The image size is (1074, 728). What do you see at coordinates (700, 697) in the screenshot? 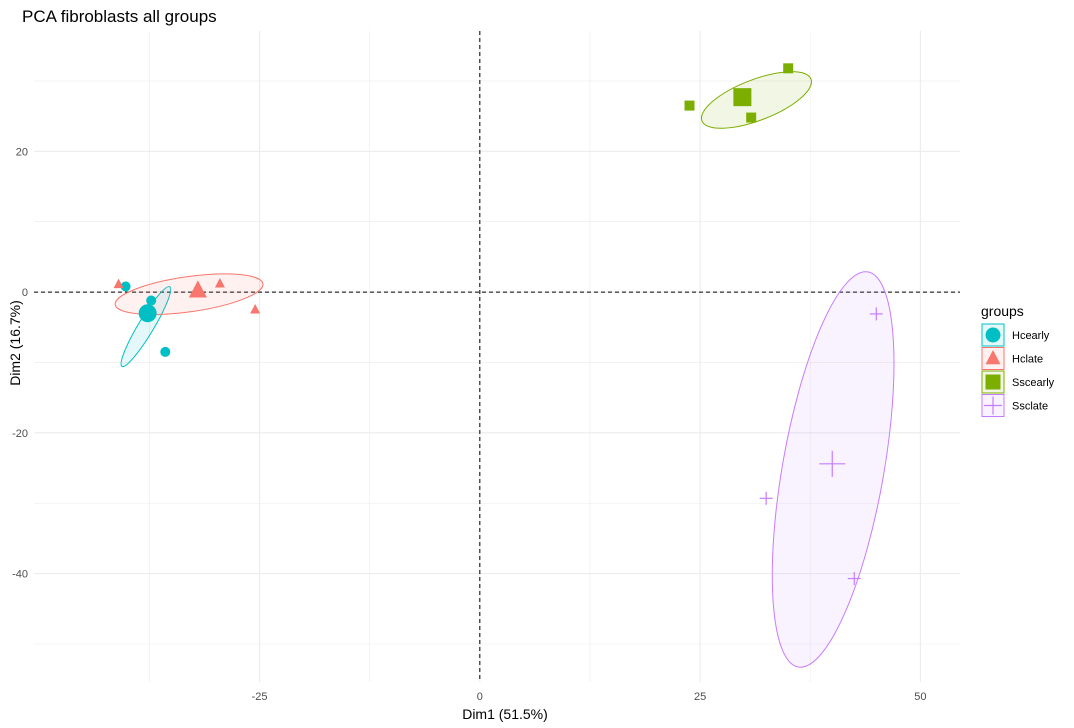
I see `x-tick-label: 25` at bounding box center [700, 697].